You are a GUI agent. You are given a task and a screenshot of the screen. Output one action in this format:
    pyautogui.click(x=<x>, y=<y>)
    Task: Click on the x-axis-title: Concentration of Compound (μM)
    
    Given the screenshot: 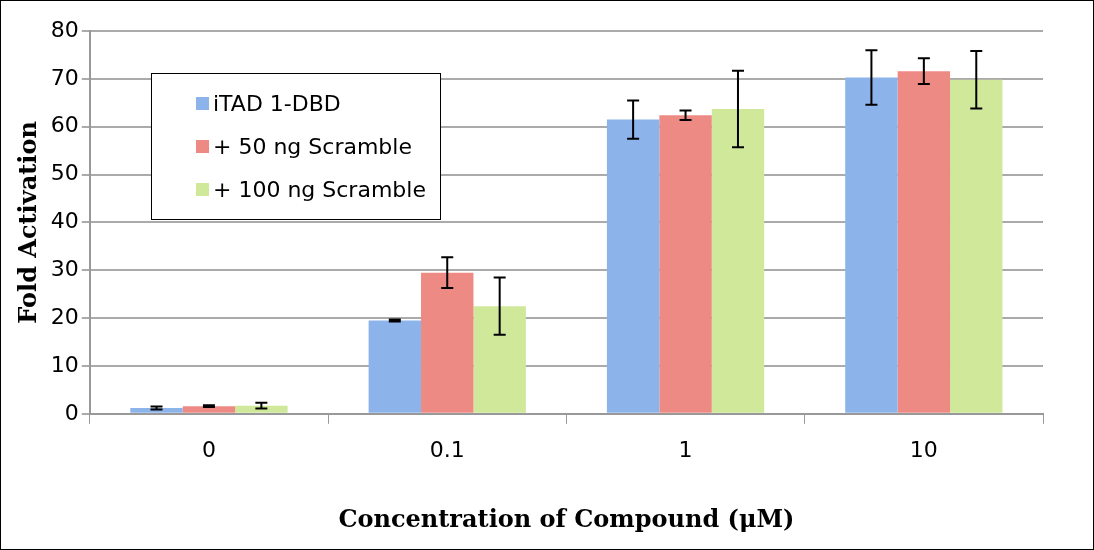 What is the action you would take?
    pyautogui.click(x=566, y=518)
    